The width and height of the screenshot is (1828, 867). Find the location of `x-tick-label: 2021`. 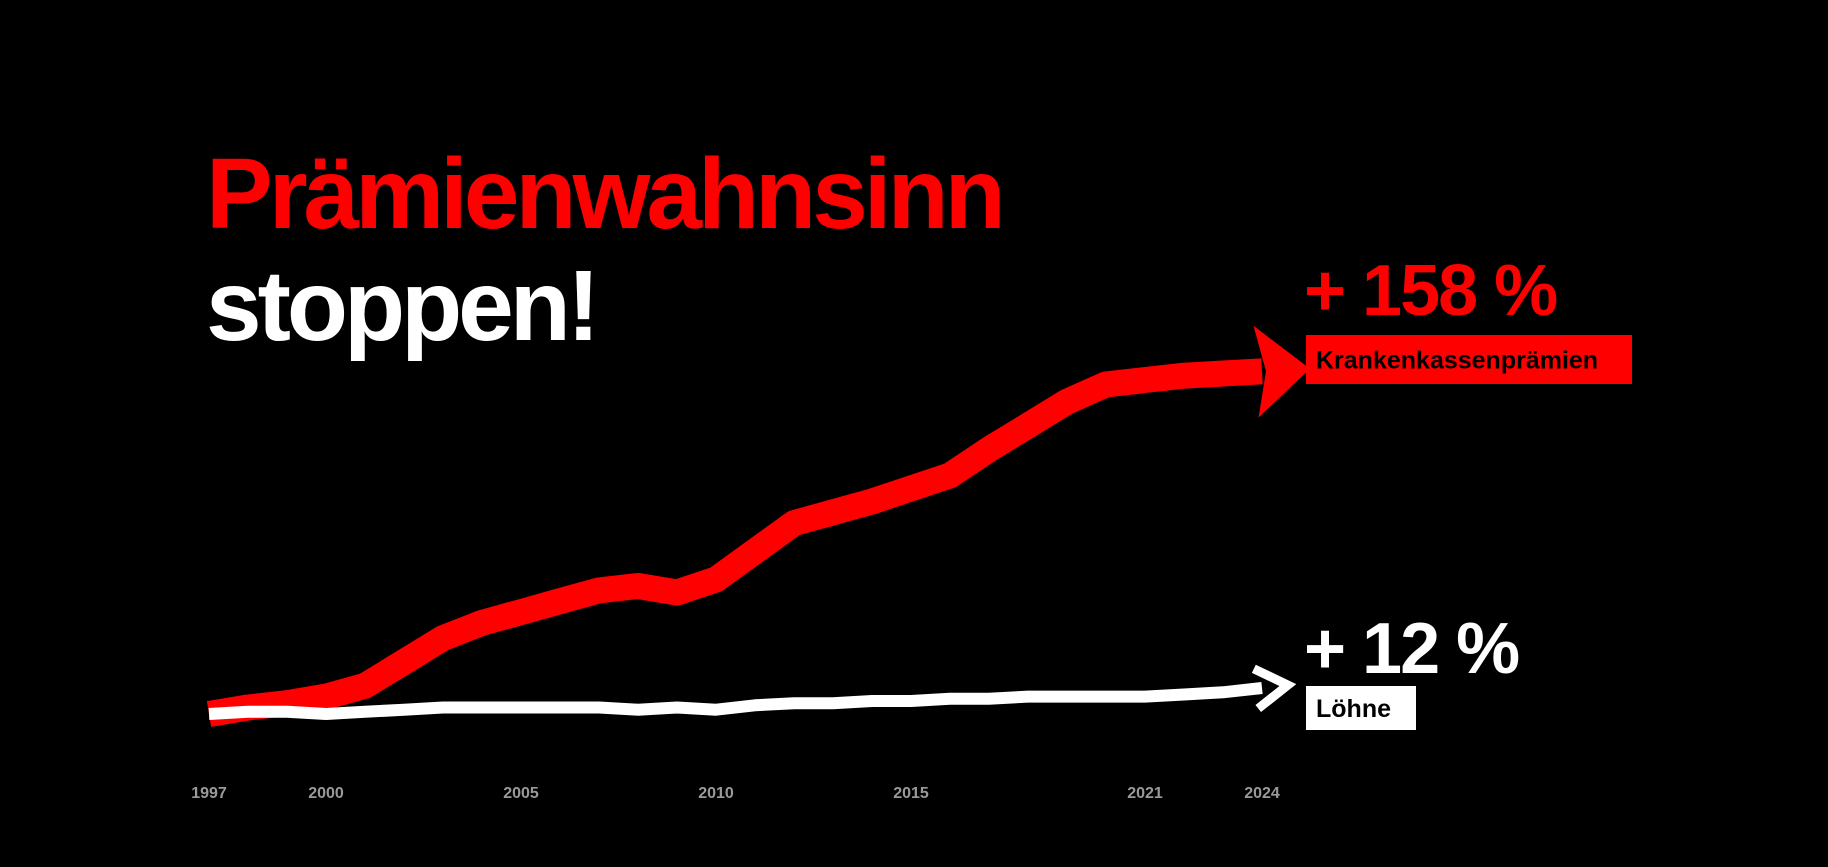

x-tick-label: 2021 is located at coordinates (1145, 793).